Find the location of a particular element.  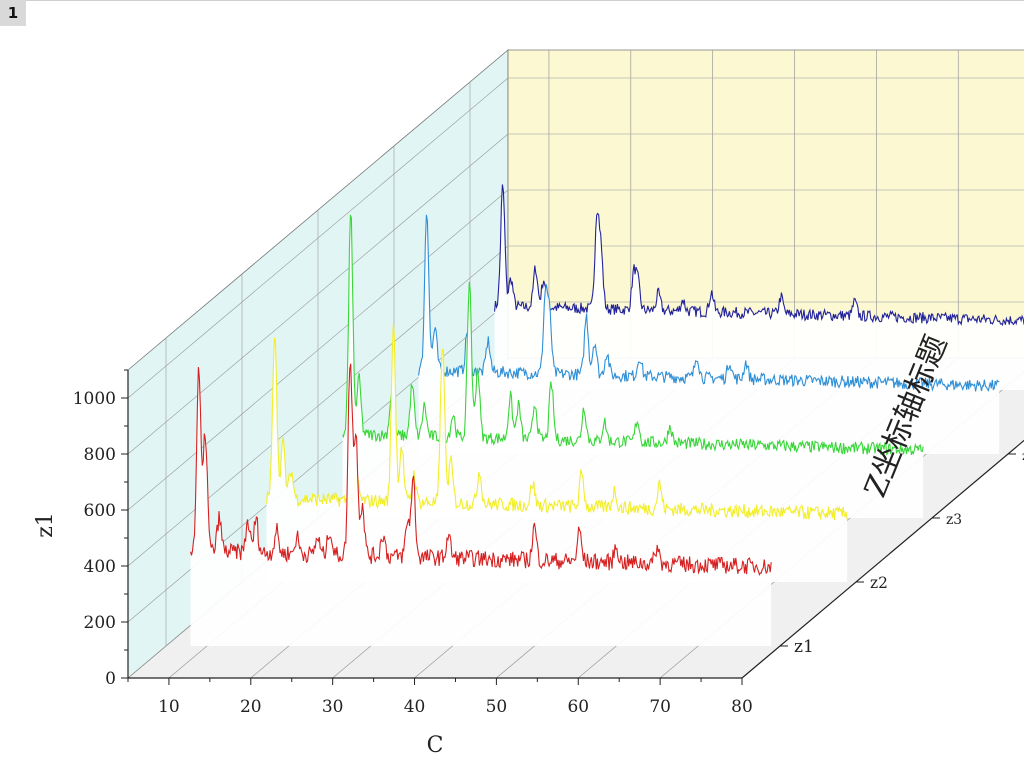

z-tick-label: z3 is located at coordinates (954, 520).